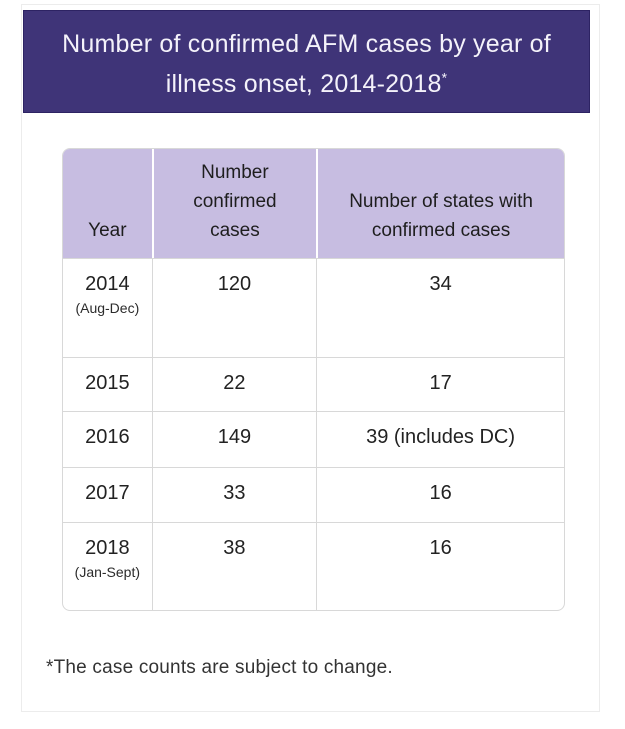  I want to click on confirmed-cases-cell: 120, so click(234, 307).